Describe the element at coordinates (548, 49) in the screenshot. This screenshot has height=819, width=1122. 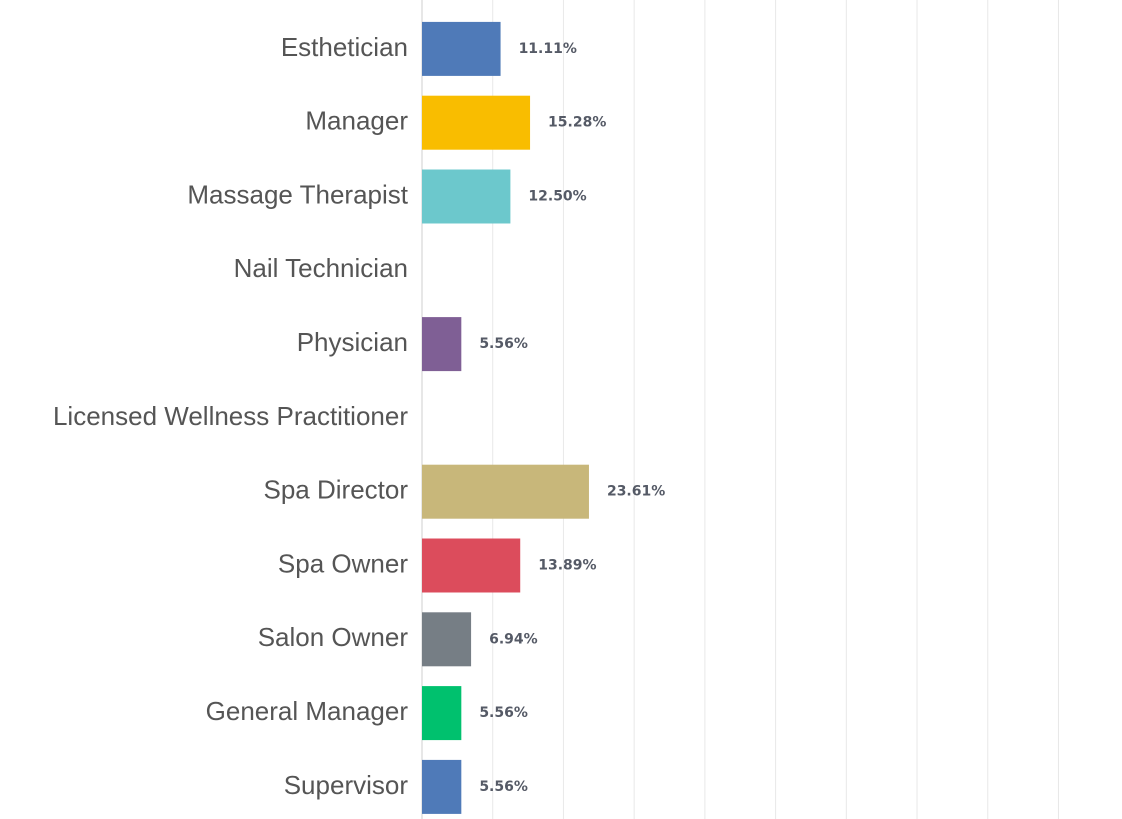
I see `value-label: 11.11%` at that location.